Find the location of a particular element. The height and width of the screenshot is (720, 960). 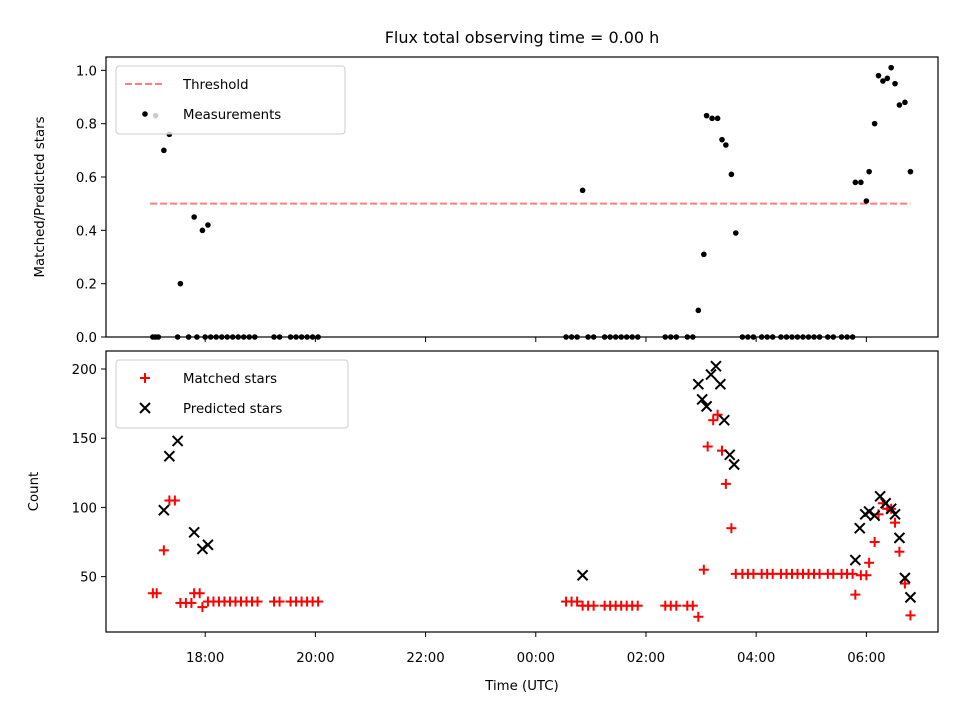

x-tick-label: 22:00 is located at coordinates (425, 658).